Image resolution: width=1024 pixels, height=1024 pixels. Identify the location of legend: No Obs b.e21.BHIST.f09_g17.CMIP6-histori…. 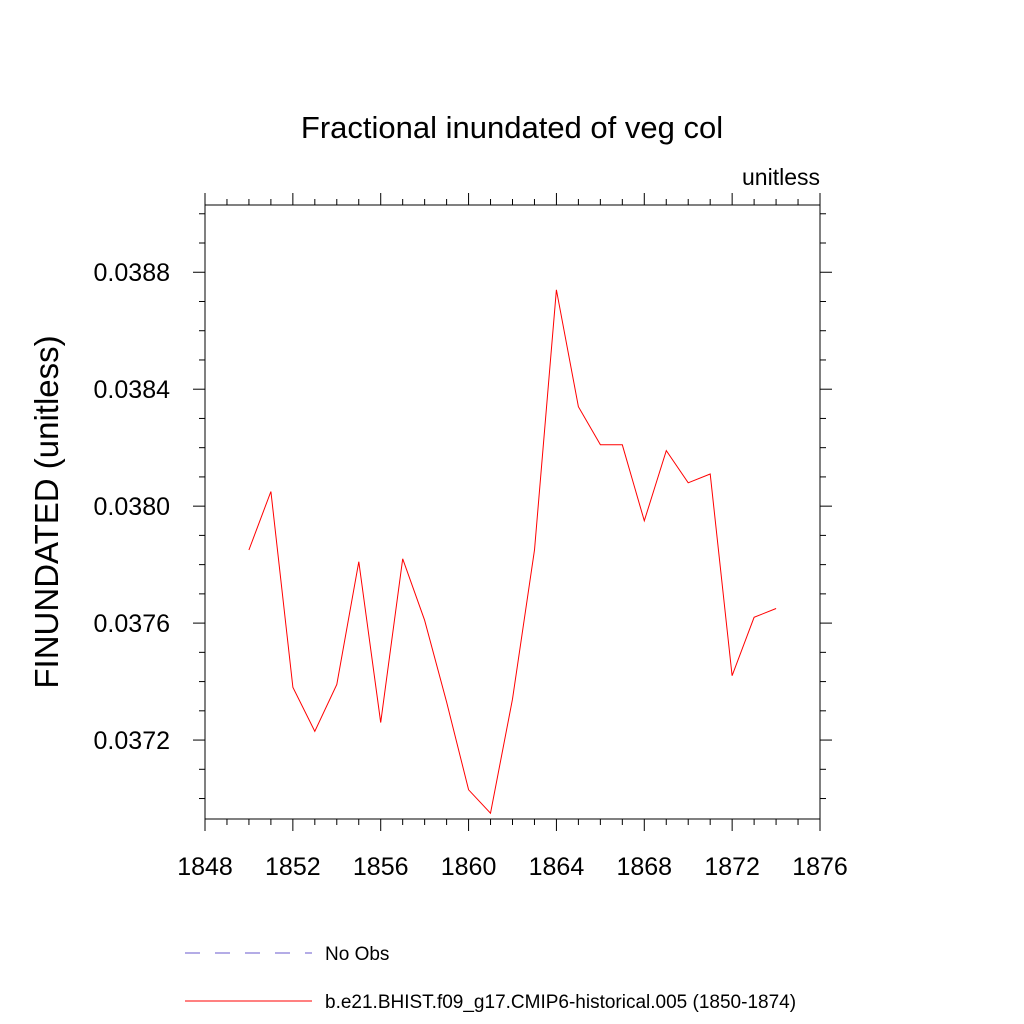
(490, 978).